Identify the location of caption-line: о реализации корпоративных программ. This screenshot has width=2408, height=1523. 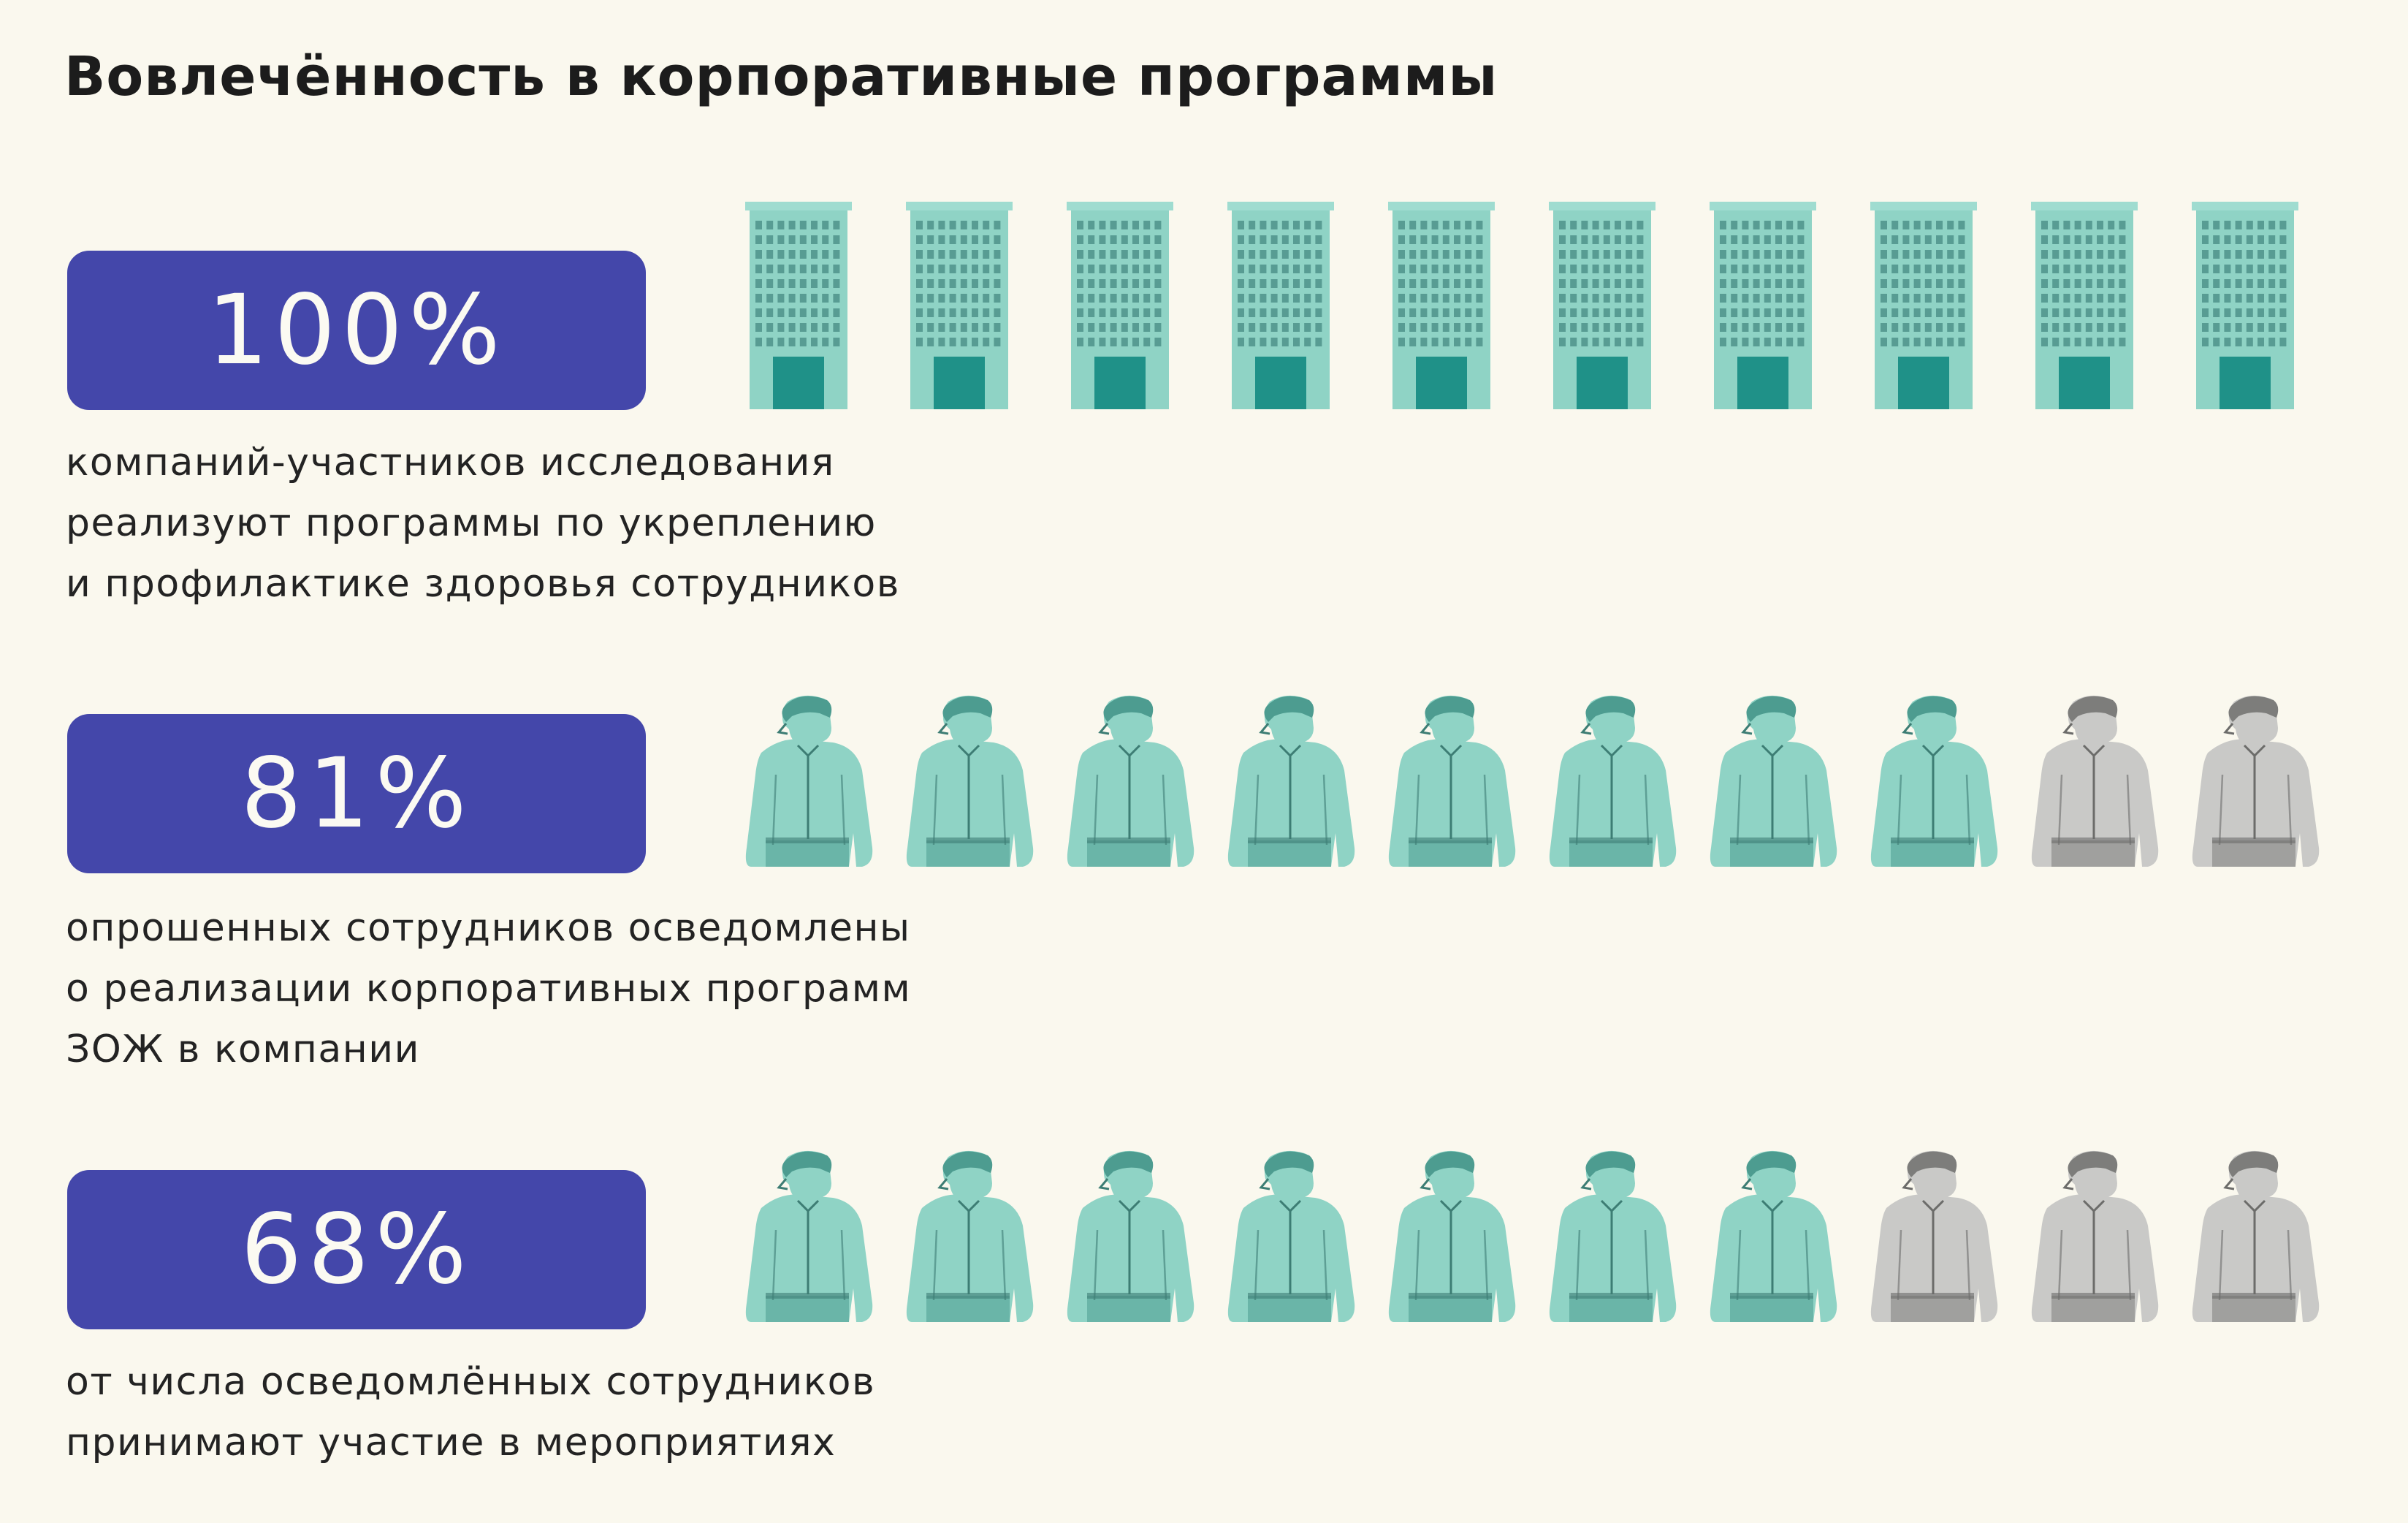
(489, 989).